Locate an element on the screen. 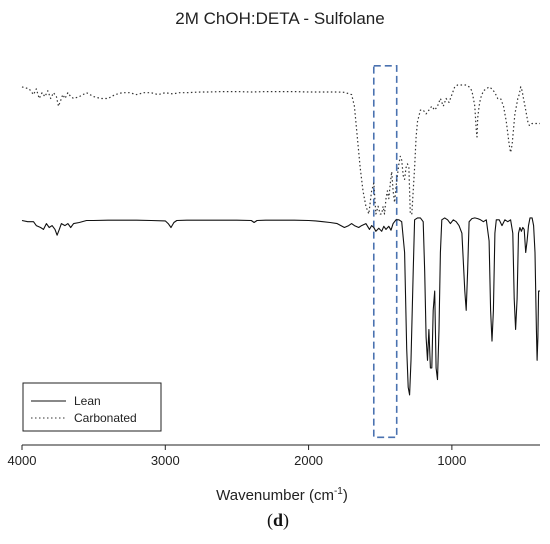 This screenshot has width=550, height=544. panel-label-letter: d is located at coordinates (278, 520).